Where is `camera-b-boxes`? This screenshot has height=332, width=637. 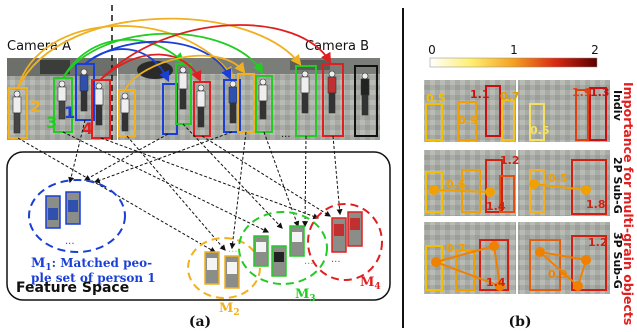 camera-b-boxes is located at coordinates (248, 100).